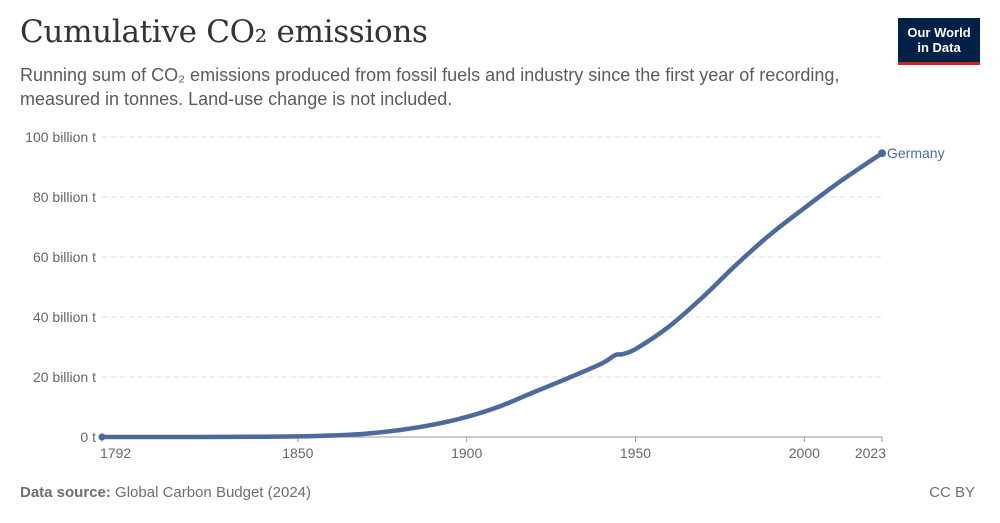  What do you see at coordinates (64, 377) in the screenshot?
I see `y-tick-label: 20 billion t` at bounding box center [64, 377].